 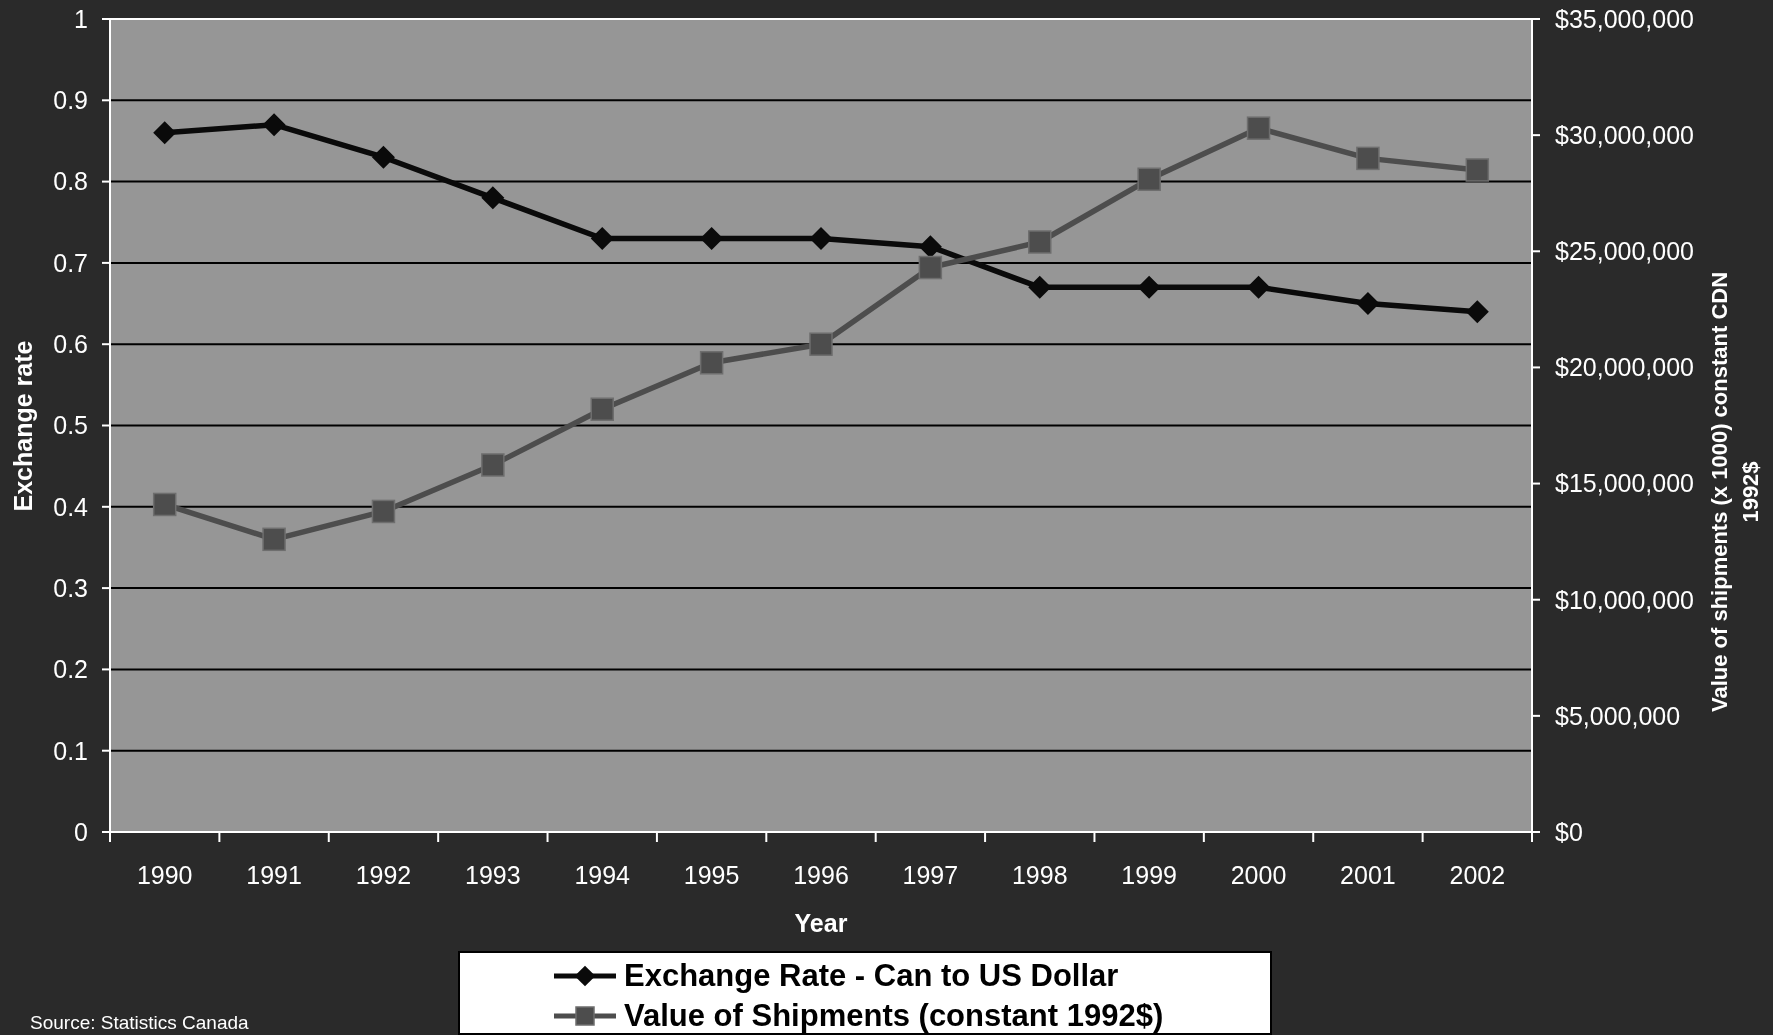 What do you see at coordinates (1625, 18) in the screenshot?
I see `y2-tick-label: $35,000,000` at bounding box center [1625, 18].